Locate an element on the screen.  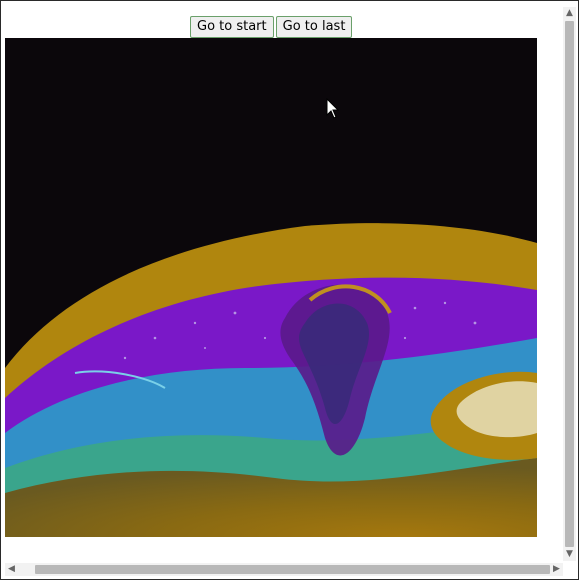
swirl-right-cream is located at coordinates (496, 409).